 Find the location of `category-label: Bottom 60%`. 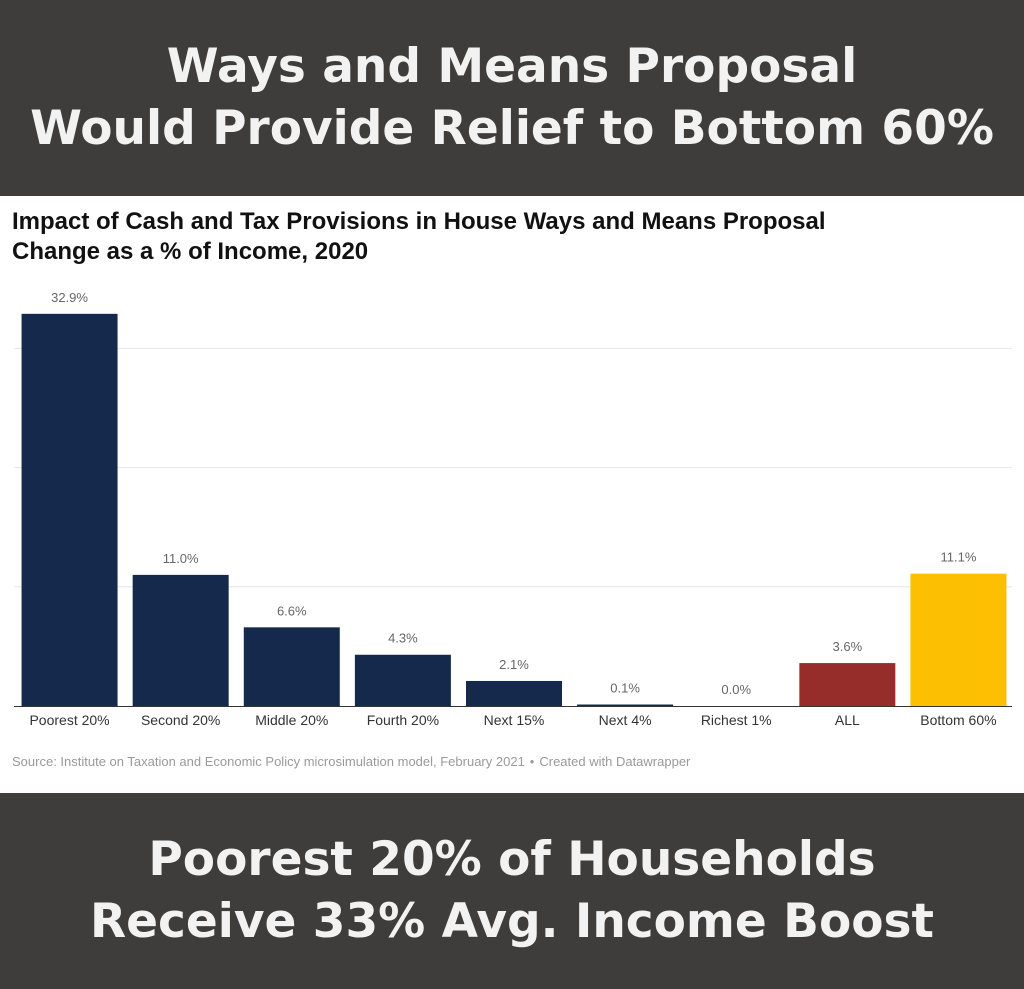

category-label: Bottom 60% is located at coordinates (958, 720).